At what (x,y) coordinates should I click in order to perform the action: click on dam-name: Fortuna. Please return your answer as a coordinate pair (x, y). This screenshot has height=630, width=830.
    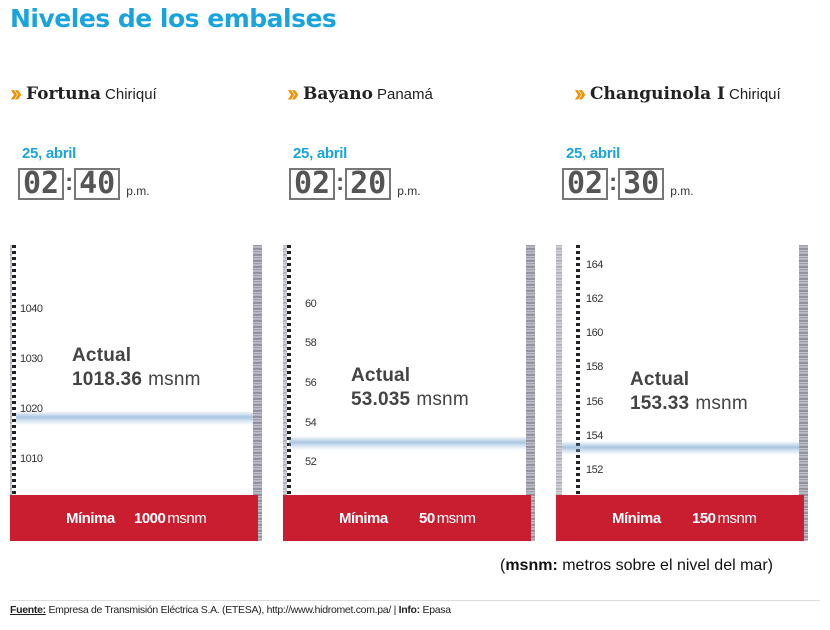
    Looking at the image, I should click on (63, 94).